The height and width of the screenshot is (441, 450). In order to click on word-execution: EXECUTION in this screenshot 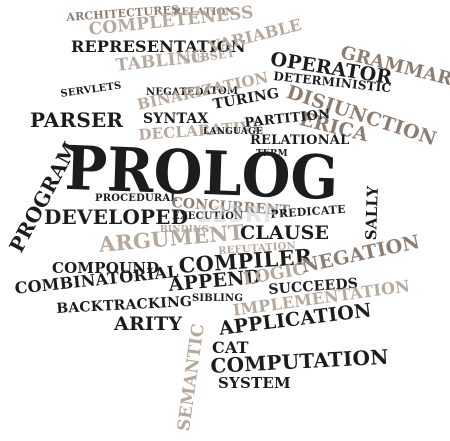, I will do `click(208, 216)`.